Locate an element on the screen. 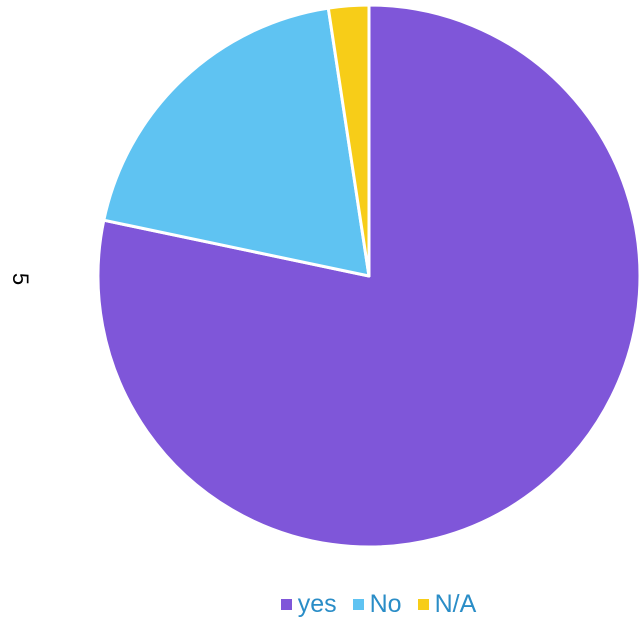 The height and width of the screenshot is (622, 639). legend-label: N/A is located at coordinates (455, 603).